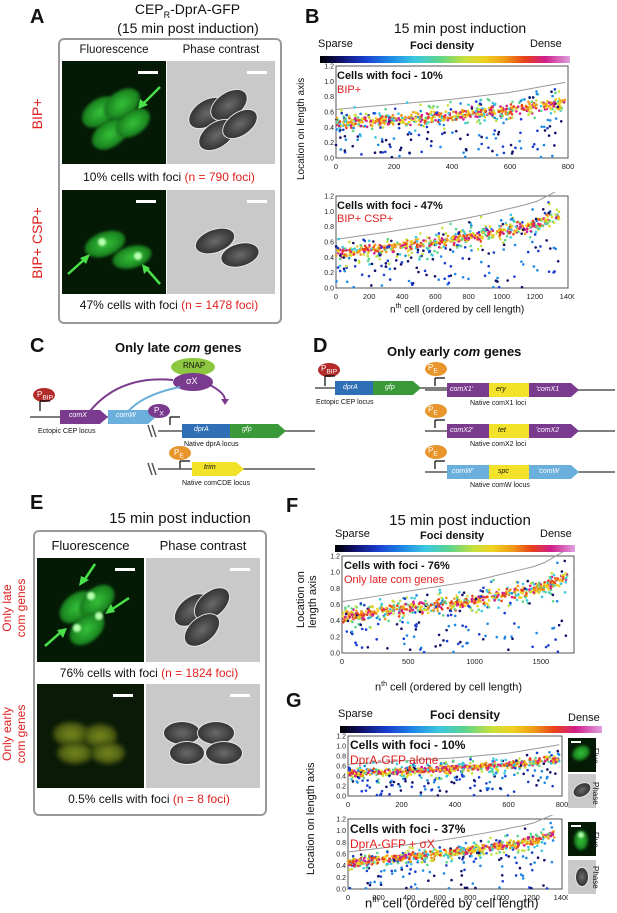 The height and width of the screenshot is (913, 617). I want to click on pe-label: PE, so click(179, 454).